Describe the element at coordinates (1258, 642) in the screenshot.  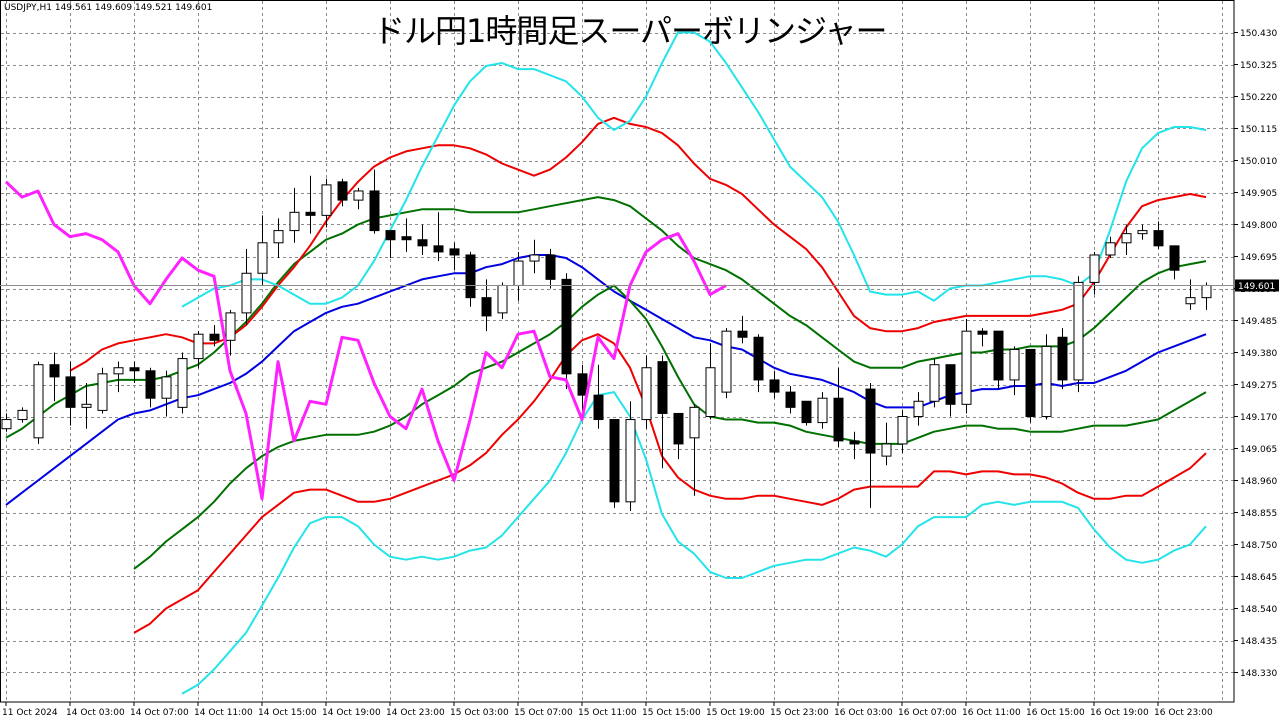
I see `y-tick-label: 148.435` at that location.